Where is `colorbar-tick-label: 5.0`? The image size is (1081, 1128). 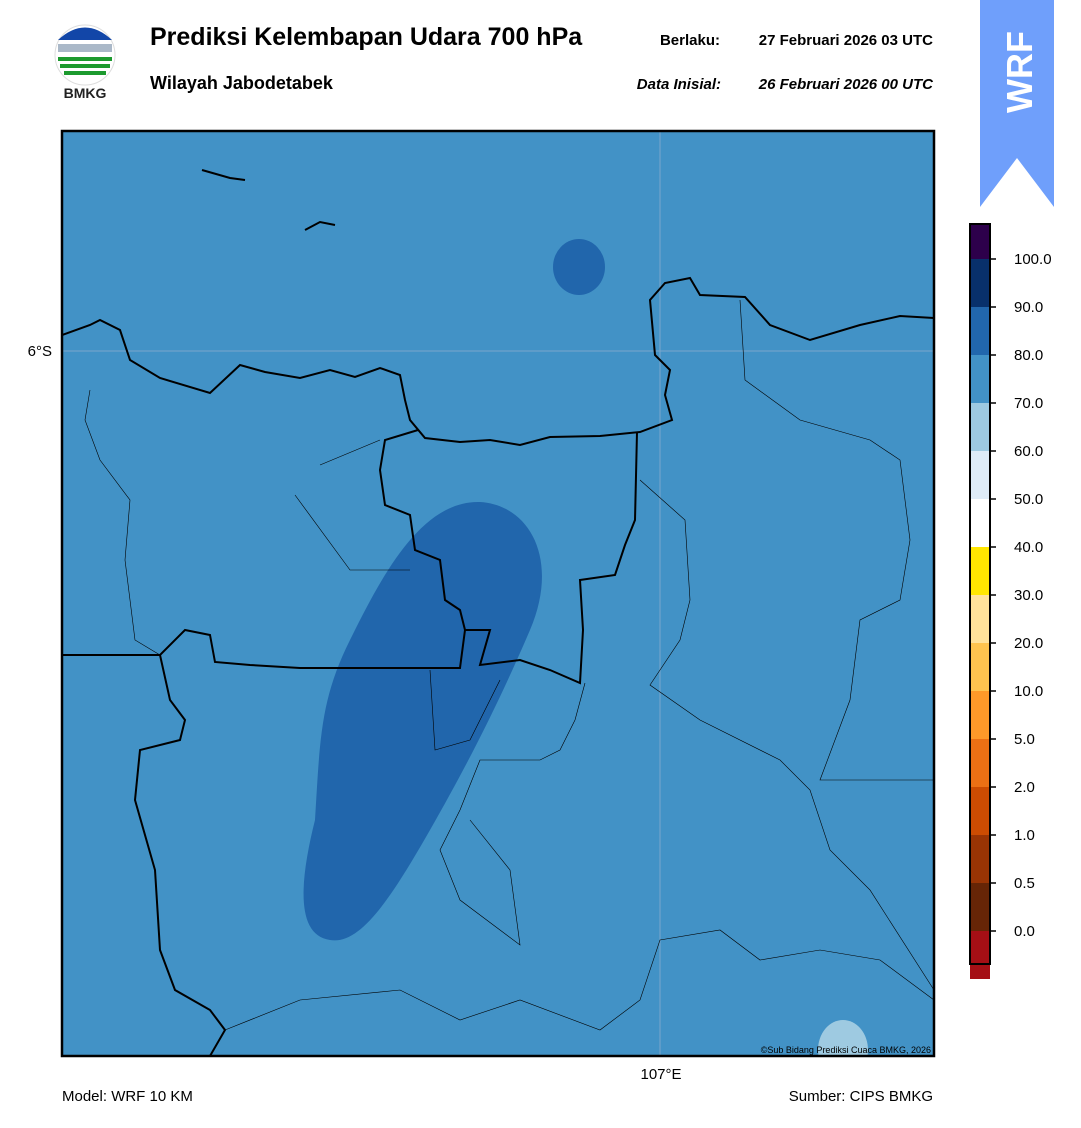
colorbar-tick-label: 5.0 is located at coordinates (1024, 739).